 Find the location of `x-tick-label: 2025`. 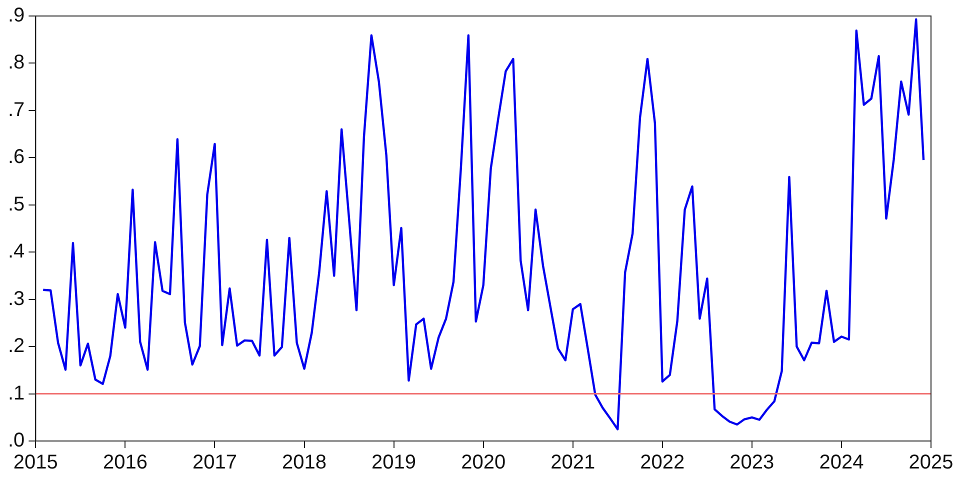

x-tick-label: 2025 is located at coordinates (931, 463).